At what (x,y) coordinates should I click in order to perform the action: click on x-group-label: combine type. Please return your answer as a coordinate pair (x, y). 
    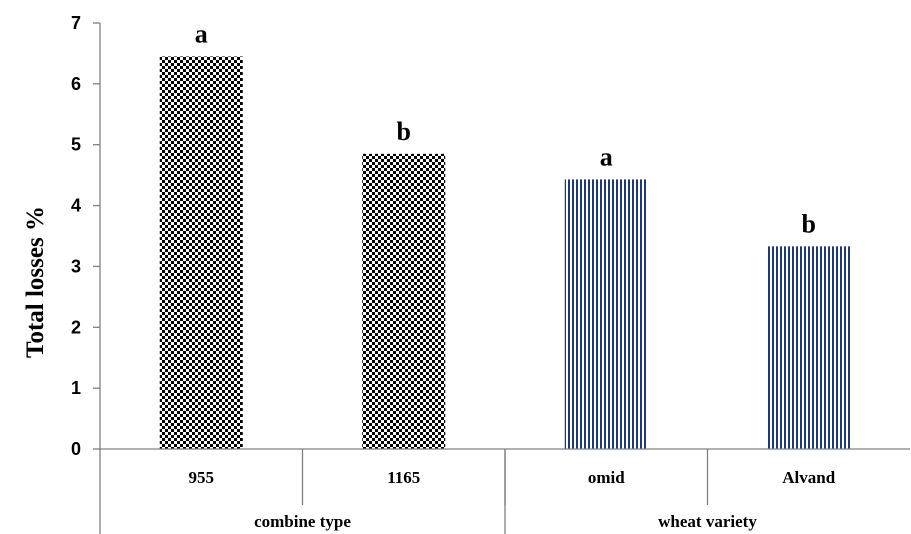
    Looking at the image, I should click on (302, 521).